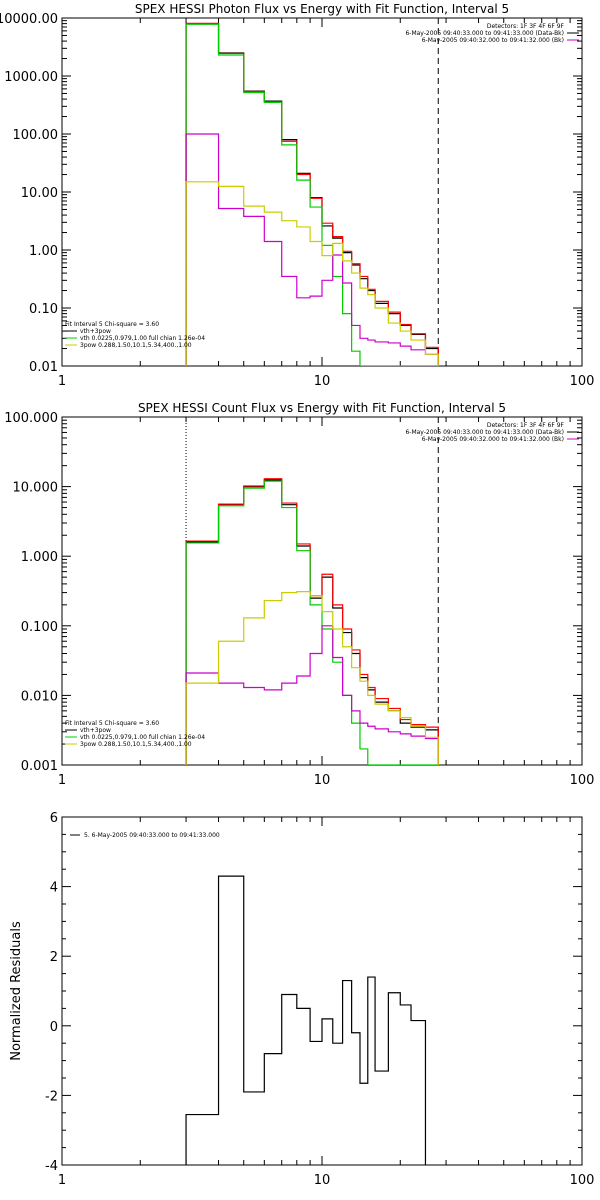 The image size is (600, 1200). I want to click on y-tick-label: 0.010, so click(39, 696).